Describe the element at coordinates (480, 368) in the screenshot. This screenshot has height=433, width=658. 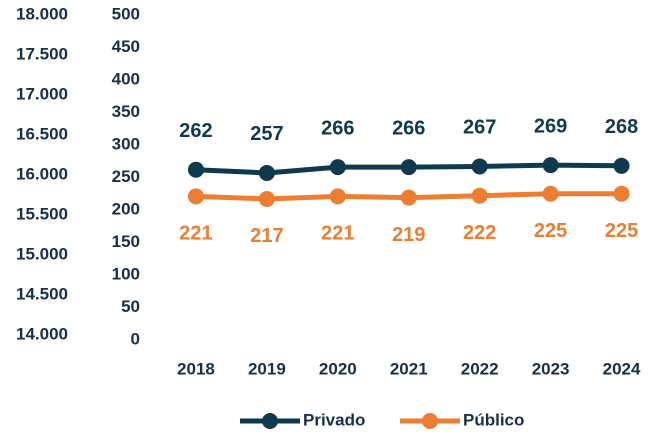
I see `x-tick-label: 2022` at that location.